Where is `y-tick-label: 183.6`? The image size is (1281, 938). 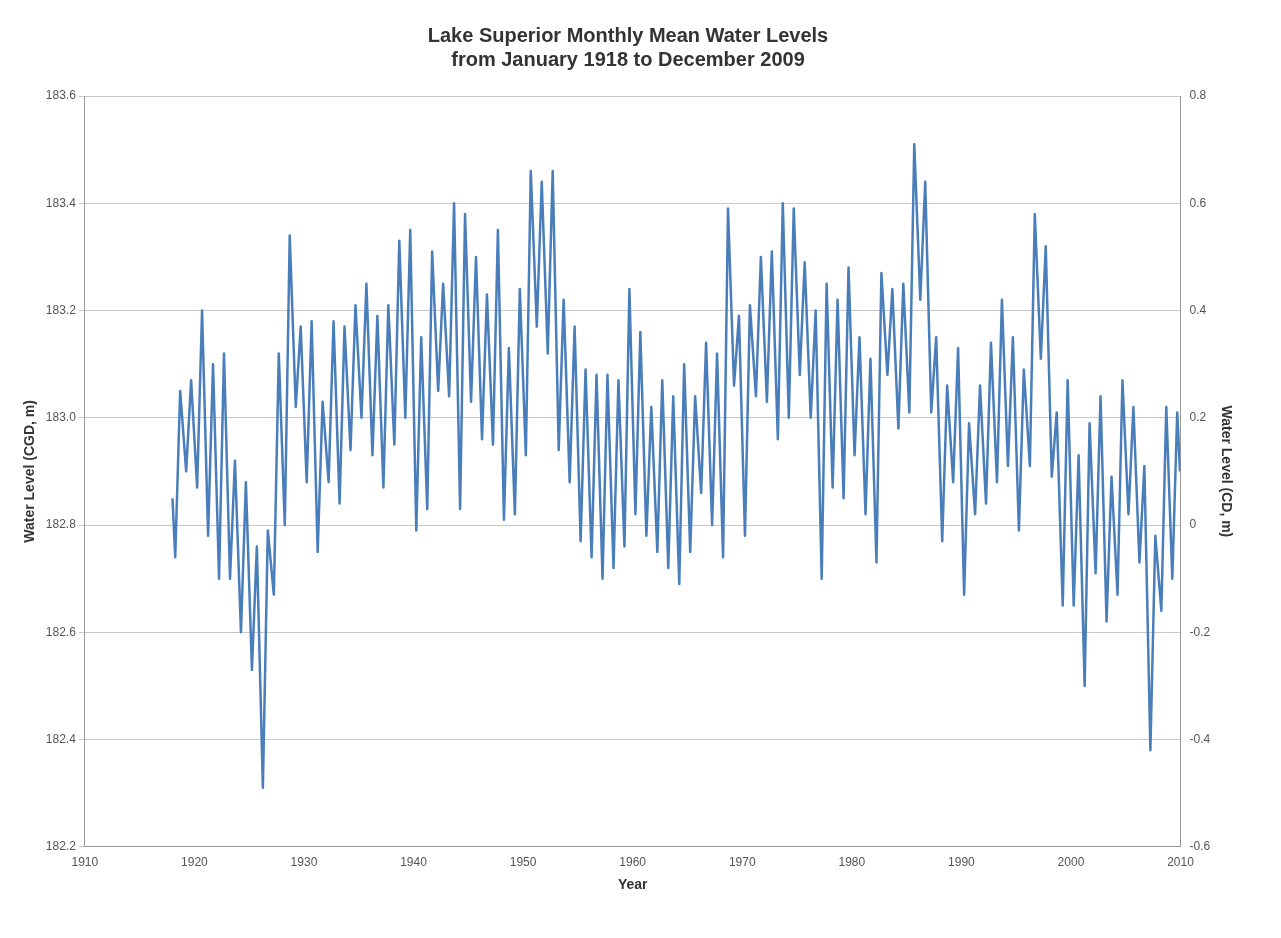
y-tick-label: 183.6 is located at coordinates (61, 95).